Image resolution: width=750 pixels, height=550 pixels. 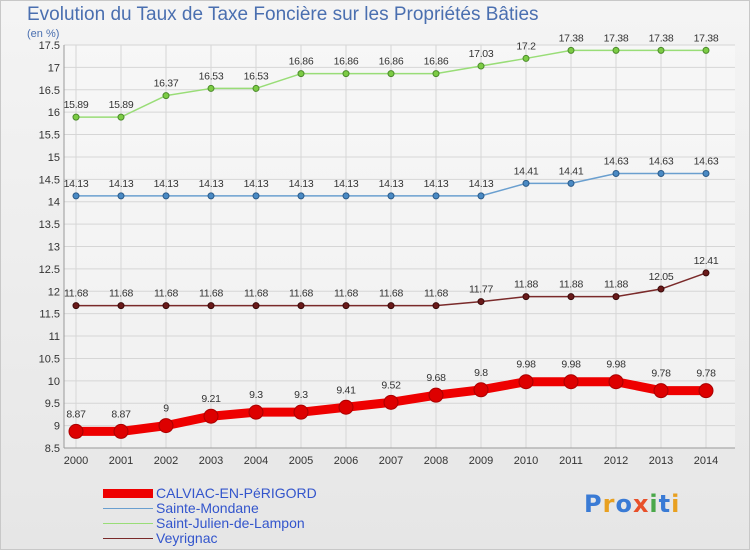 I want to click on data-label: 9.98, so click(x=571, y=365).